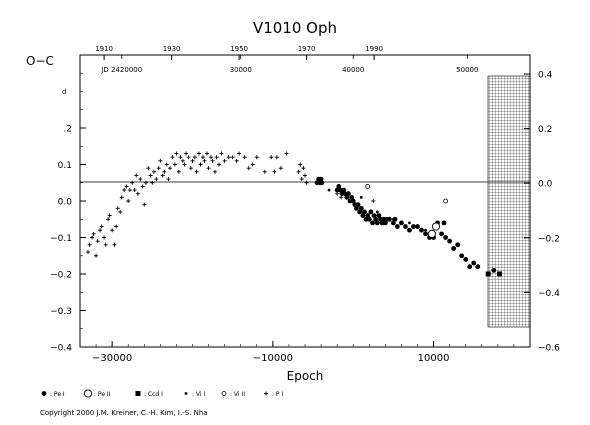 The image size is (590, 425). Describe the element at coordinates (545, 76) in the screenshot. I see `right-y-tick-label: 0.4` at that location.